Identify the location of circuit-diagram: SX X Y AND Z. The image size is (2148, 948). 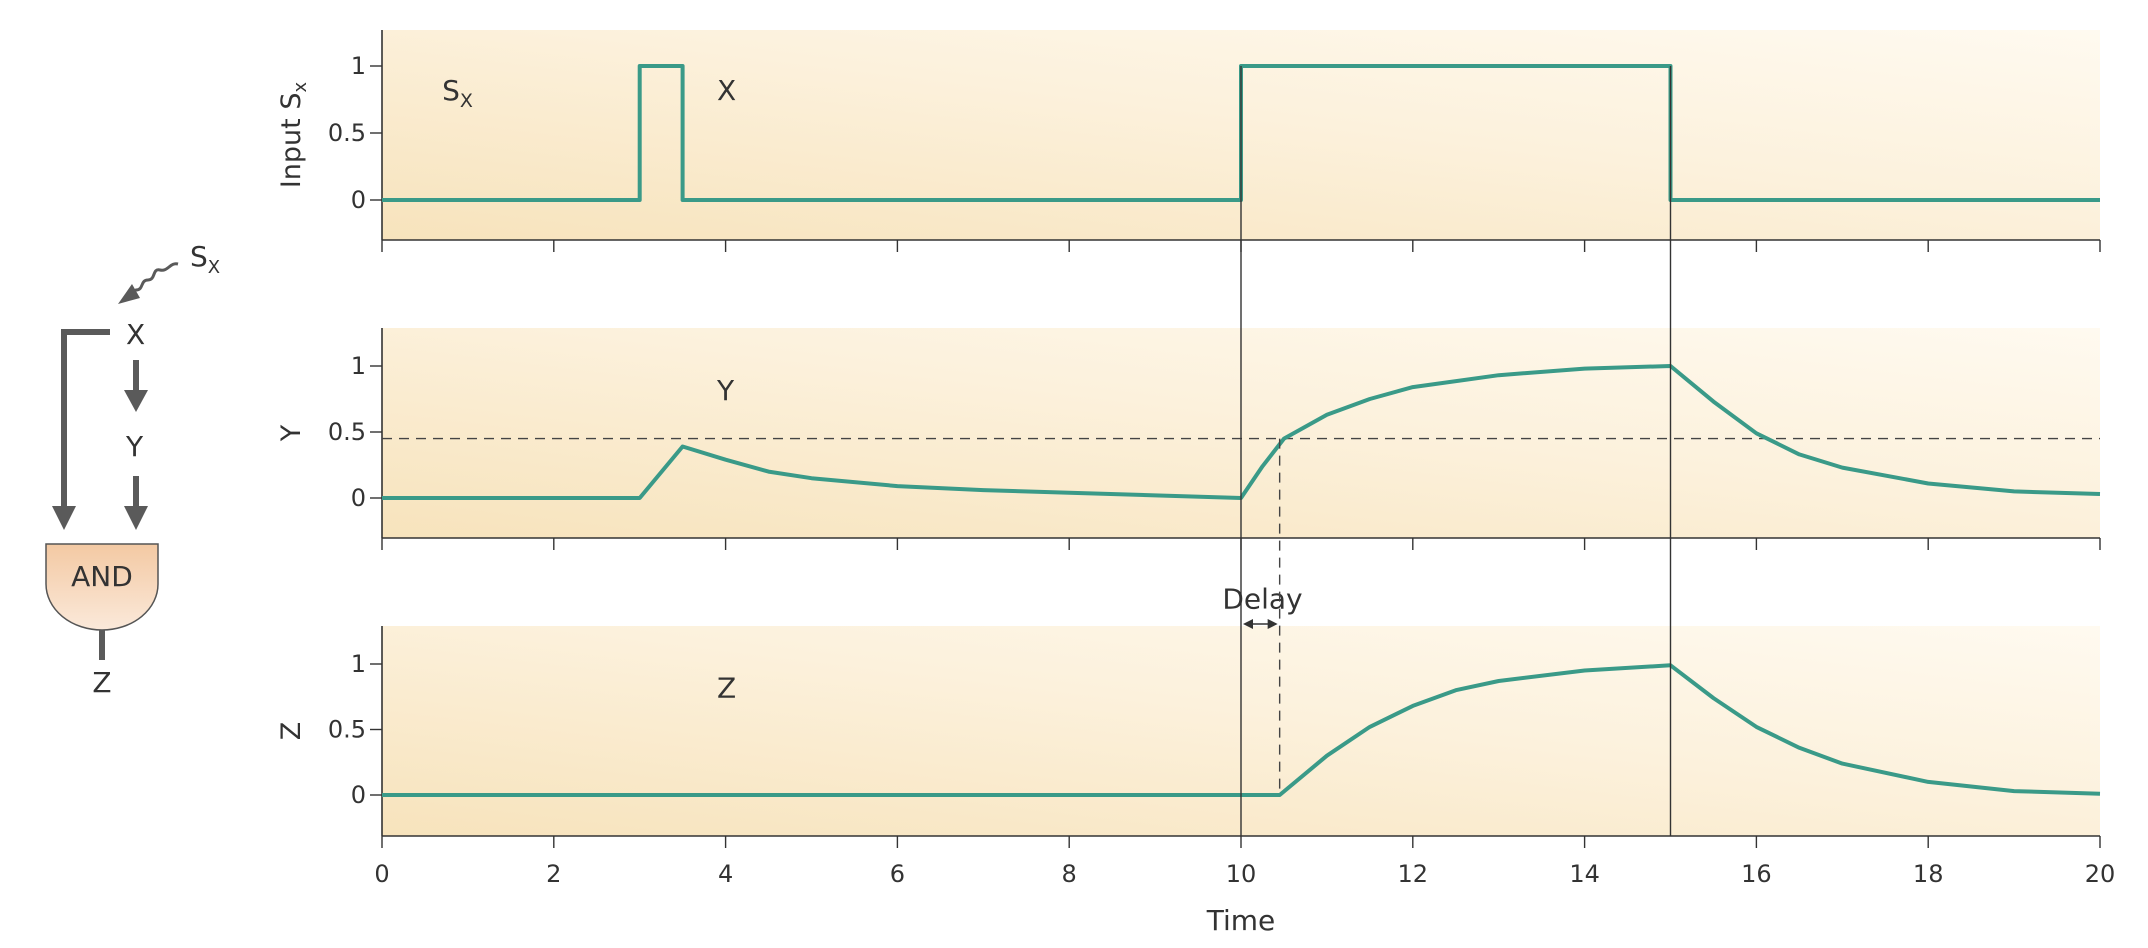
(132, 469).